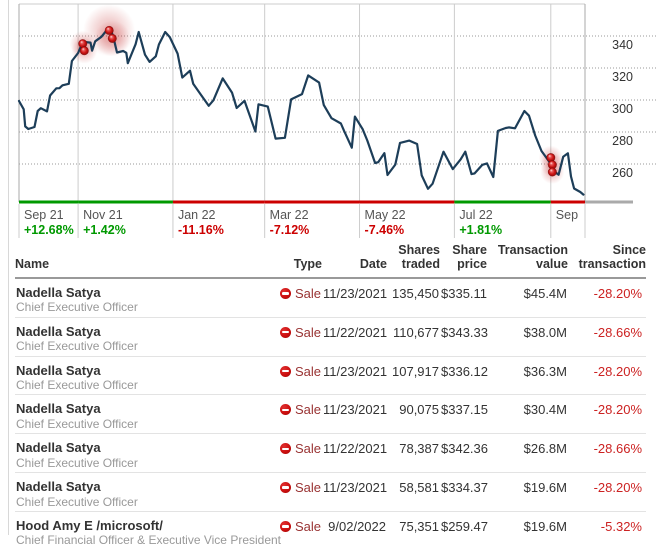 The image size is (659, 550). What do you see at coordinates (413, 453) in the screenshot?
I see `shares-traded: 78,387` at bounding box center [413, 453].